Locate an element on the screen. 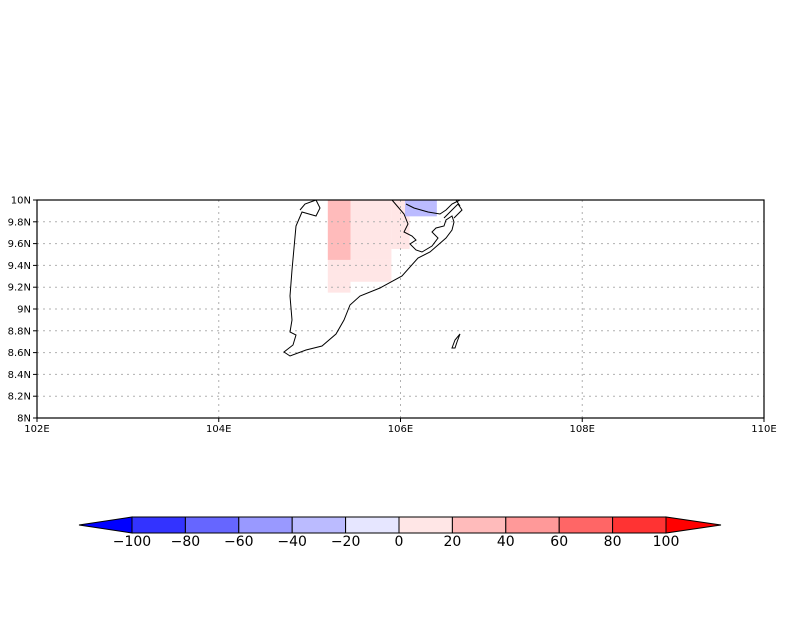 The height and width of the screenshot is (618, 800). y-tick-label: 8N is located at coordinates (24, 419).